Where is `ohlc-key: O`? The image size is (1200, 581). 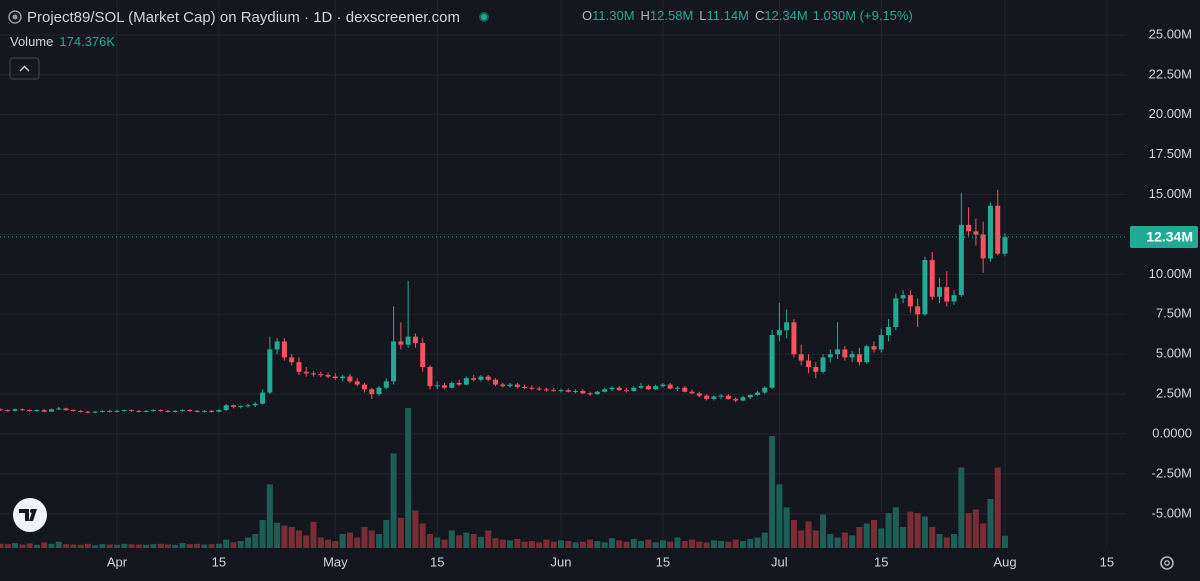
ohlc-key: O is located at coordinates (587, 15).